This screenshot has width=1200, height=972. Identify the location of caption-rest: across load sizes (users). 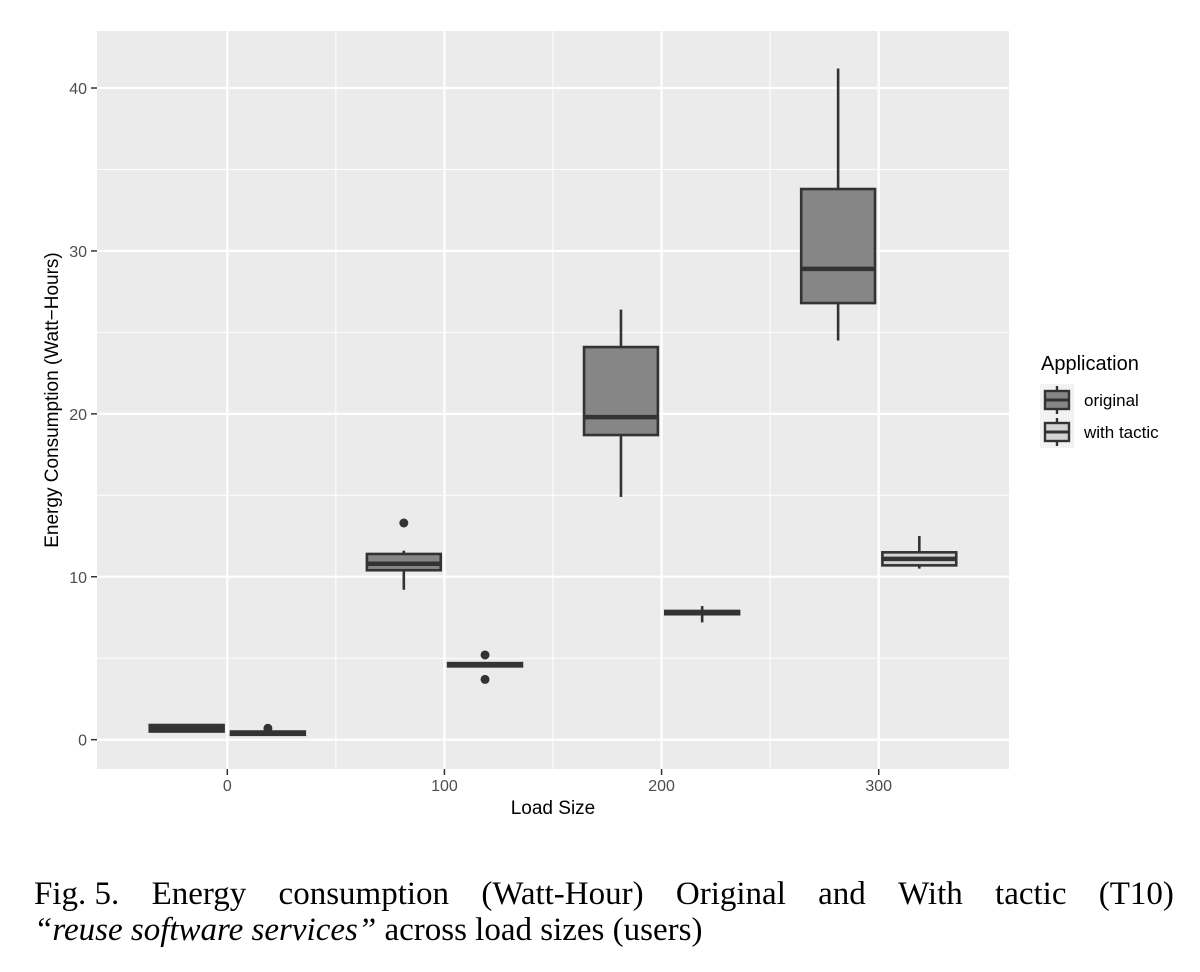
(539, 930).